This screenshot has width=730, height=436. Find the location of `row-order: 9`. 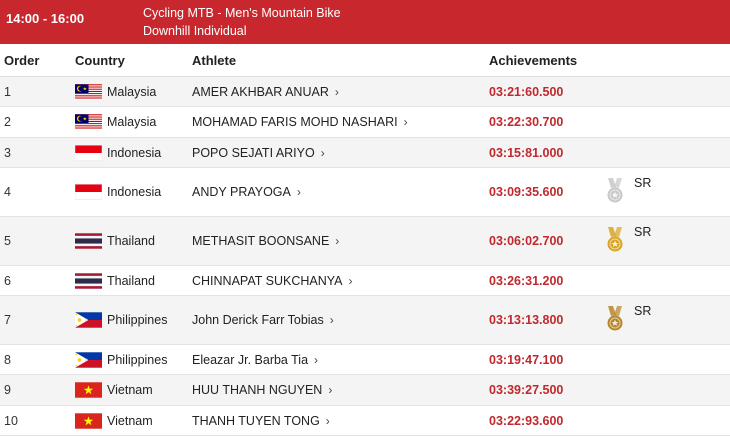

row-order: 9 is located at coordinates (7, 390).